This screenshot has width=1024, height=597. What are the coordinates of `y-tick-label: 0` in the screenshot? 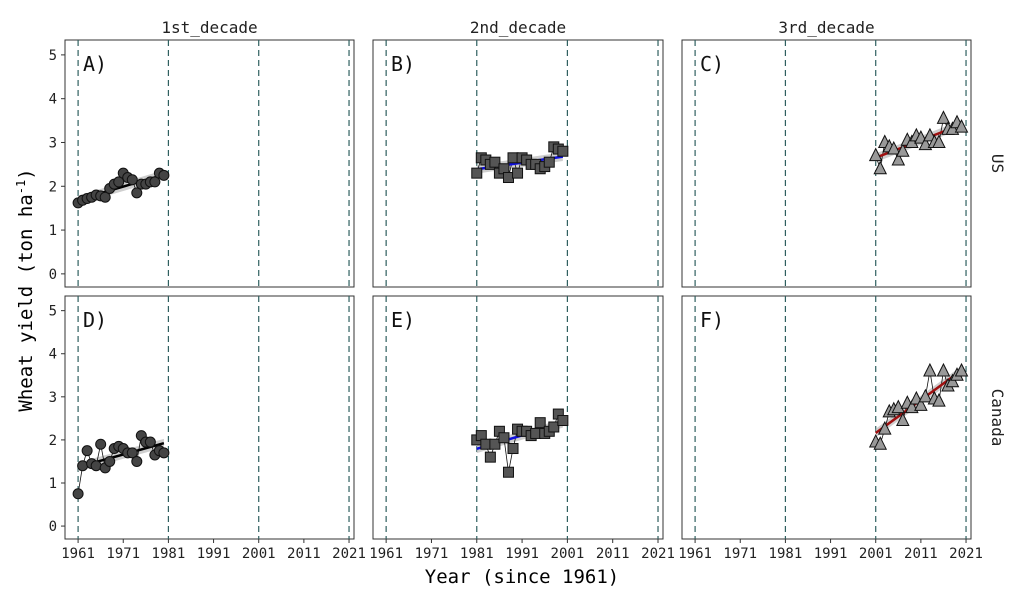 It's located at (53, 275).